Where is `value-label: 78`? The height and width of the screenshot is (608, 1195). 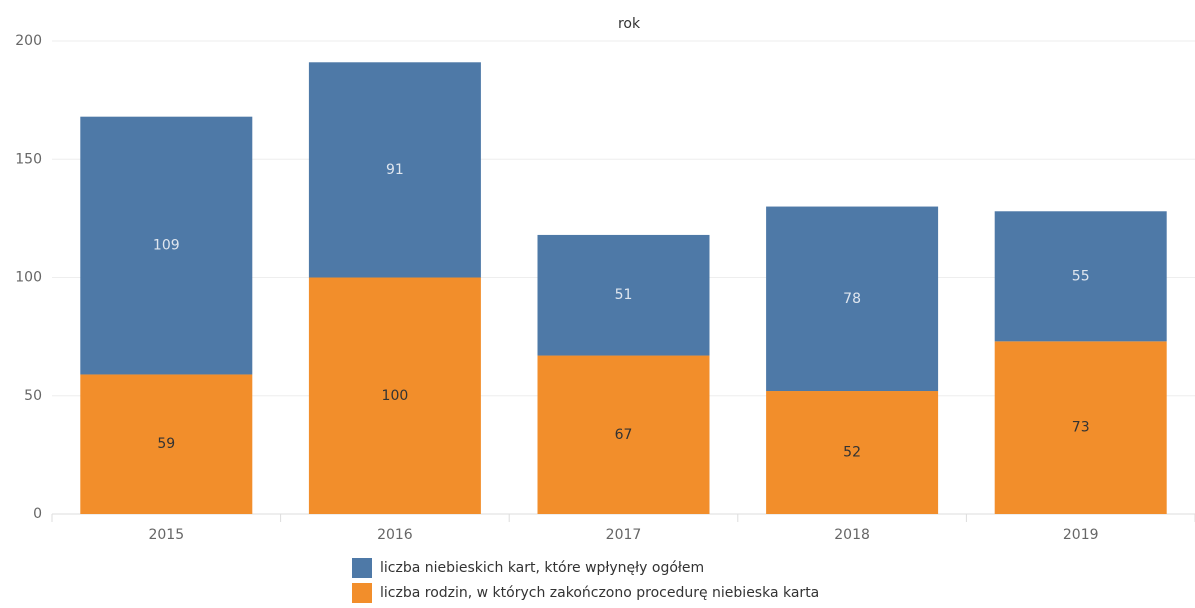 value-label: 78 is located at coordinates (852, 299).